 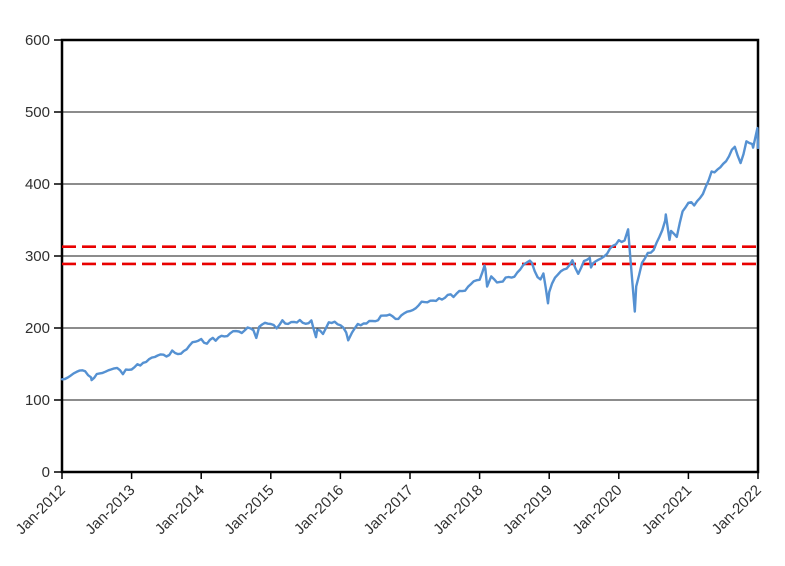 What do you see at coordinates (37, 112) in the screenshot?
I see `y-axis-tick-label: 500` at bounding box center [37, 112].